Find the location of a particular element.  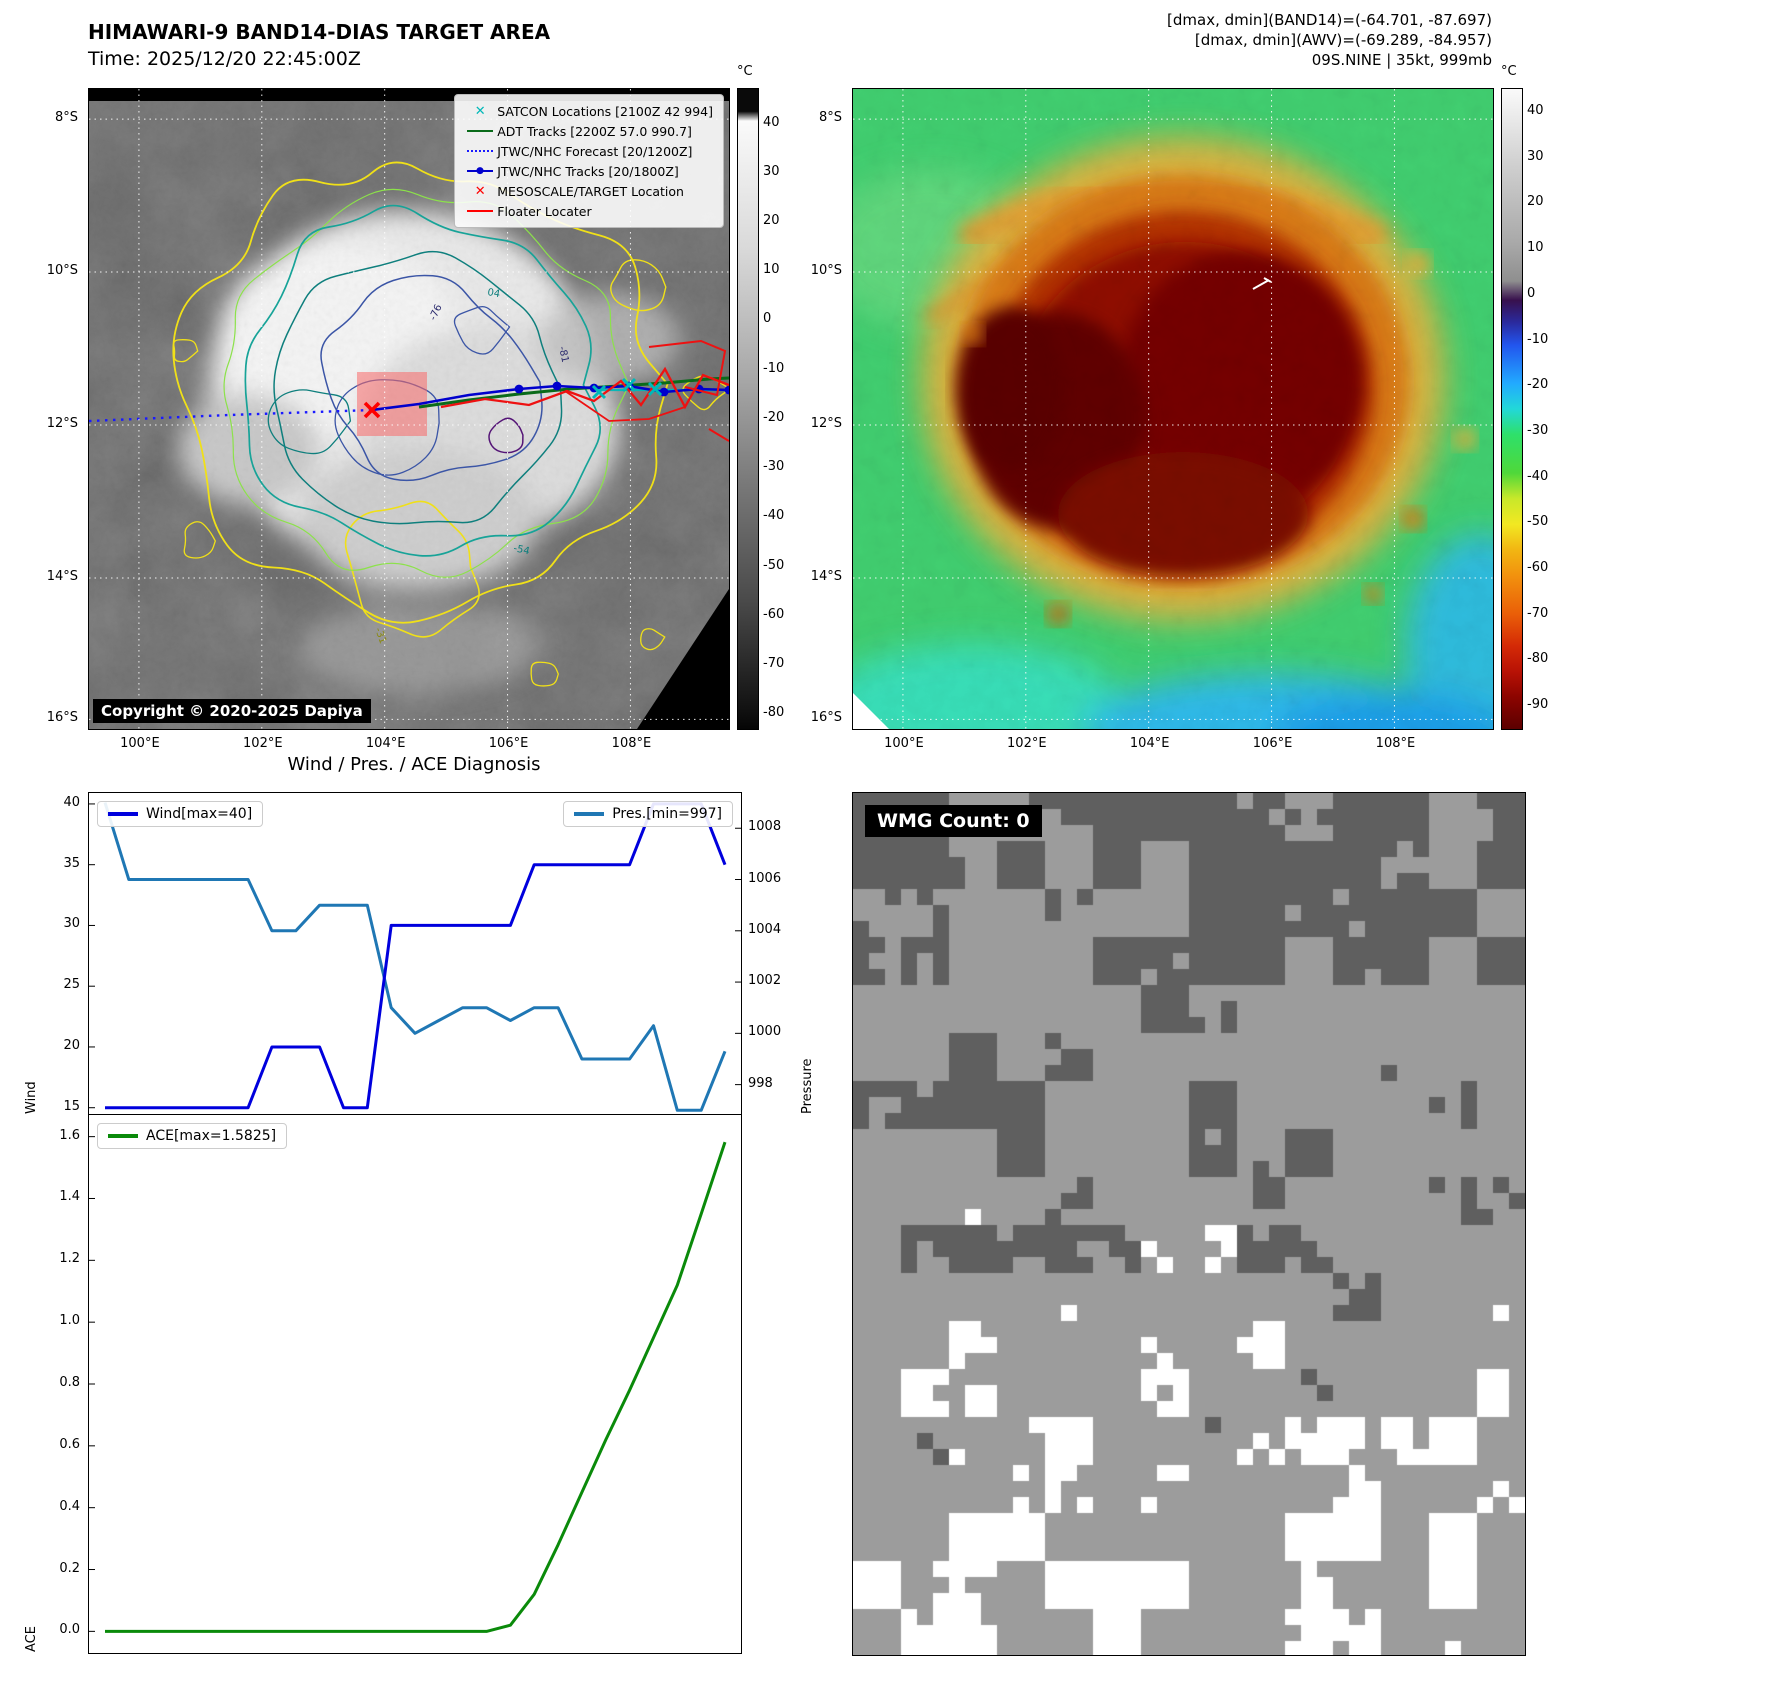

legend-item: ✕ SATCON Locations [2100Z 42 994] is located at coordinates (588, 111).